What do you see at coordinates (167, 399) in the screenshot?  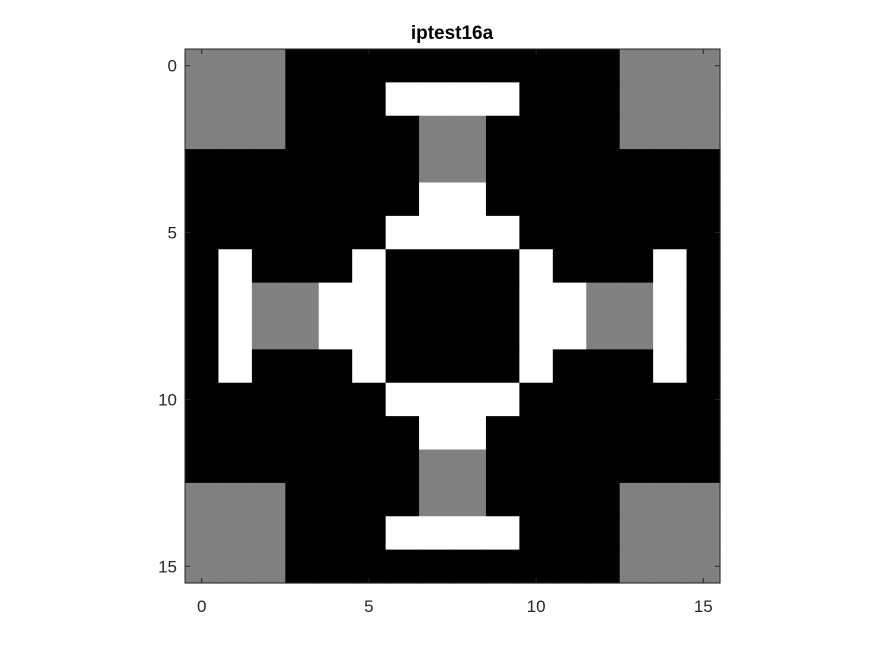 I see `y-tick-label: 10` at bounding box center [167, 399].